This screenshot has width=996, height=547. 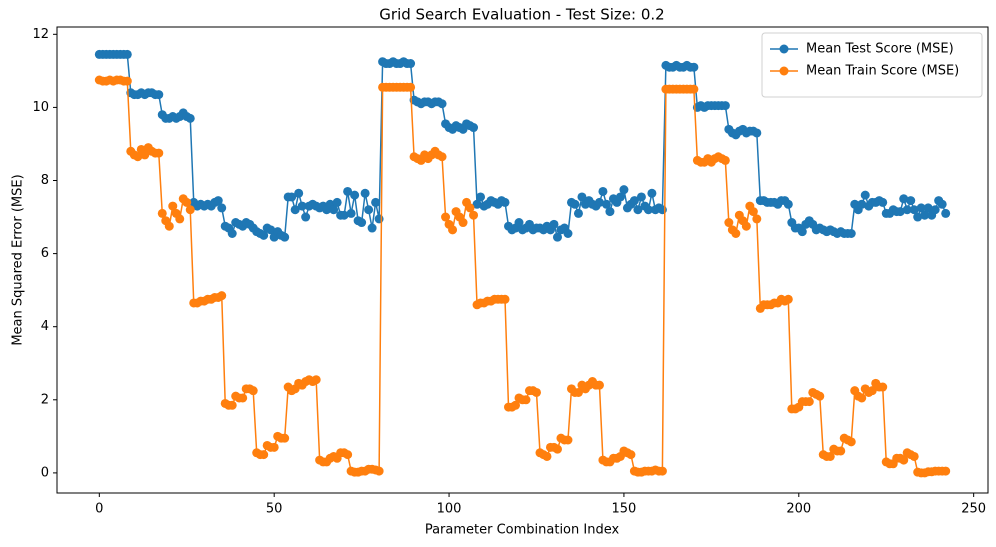 I want to click on y-tick-label: 4, so click(x=45, y=326).